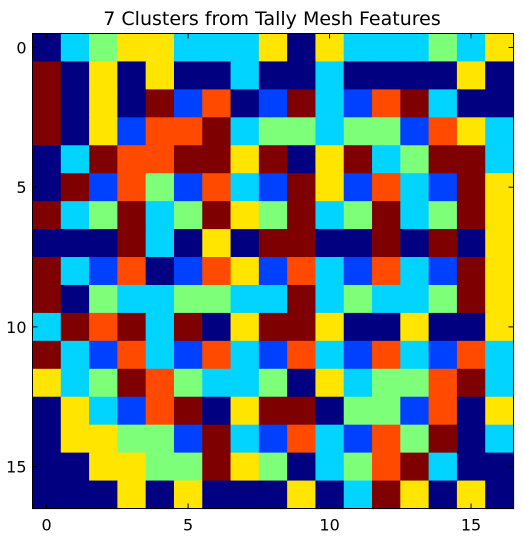 The image size is (523, 539). Describe the element at coordinates (75, 75) in the screenshot. I see `heatmap-cell-r1-c1` at that location.